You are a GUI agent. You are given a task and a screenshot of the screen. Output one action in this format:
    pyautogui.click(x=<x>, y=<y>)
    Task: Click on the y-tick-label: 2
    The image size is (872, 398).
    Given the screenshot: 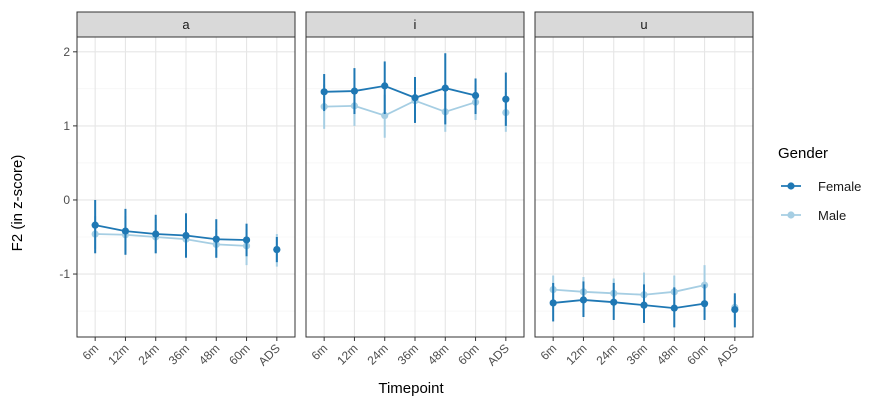 What is the action you would take?
    pyautogui.click(x=66, y=52)
    